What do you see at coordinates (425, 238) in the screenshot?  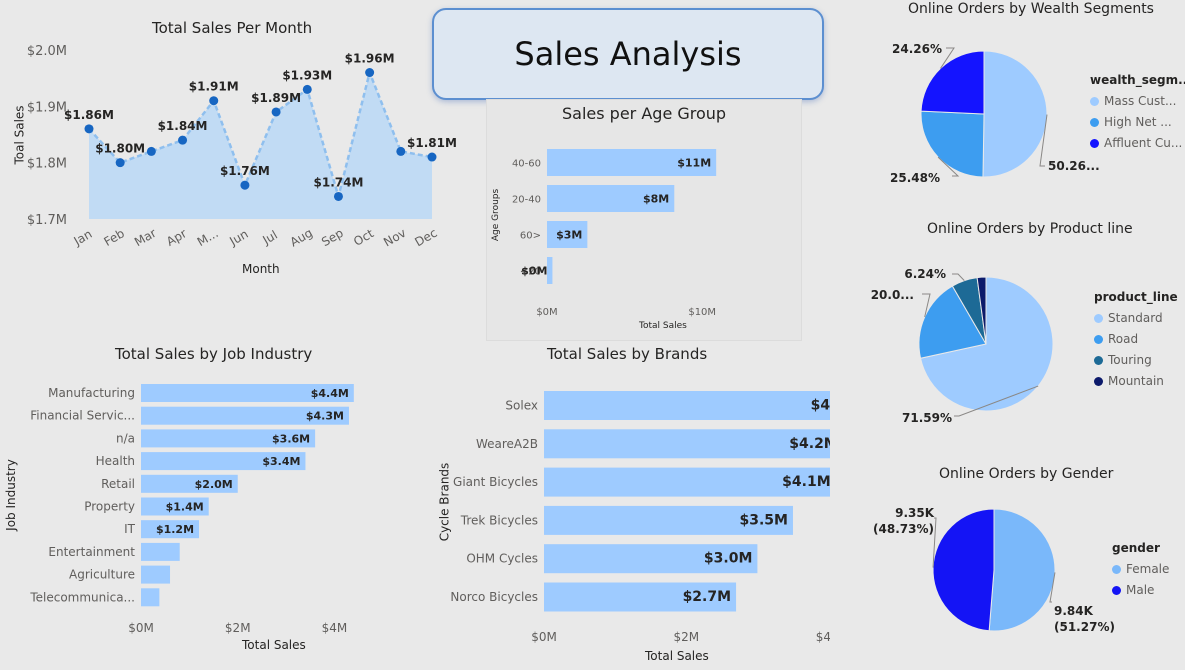 I see `x-tick-label: Dec` at bounding box center [425, 238].